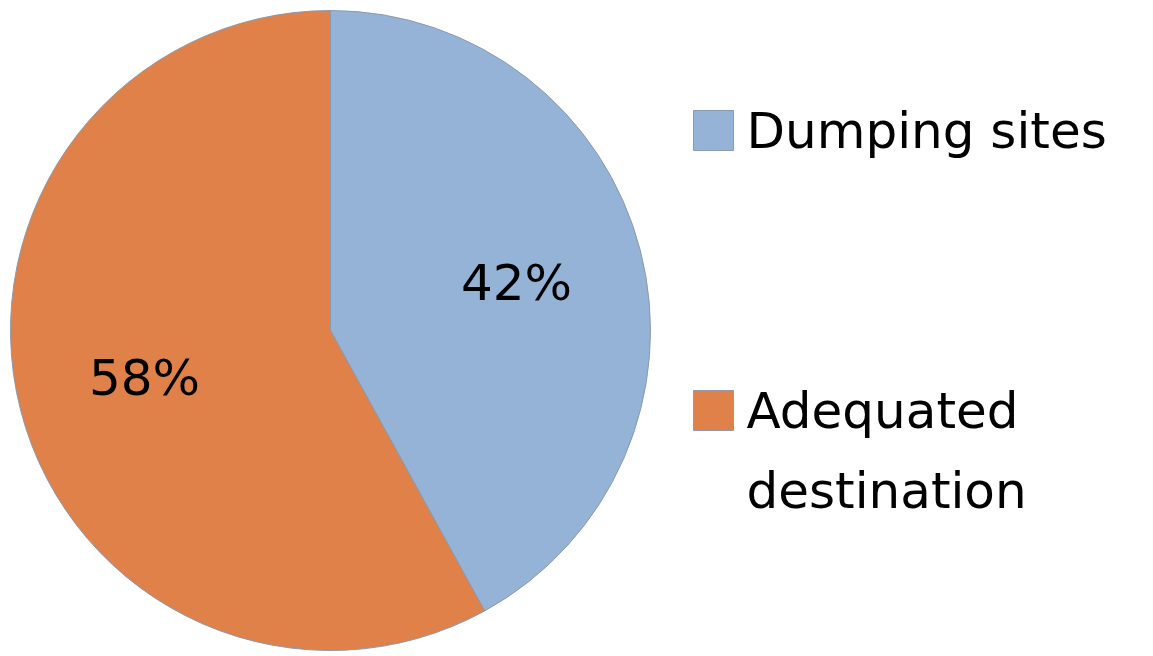  What do you see at coordinates (886, 450) in the screenshot?
I see `legend-label: Adequated destination` at bounding box center [886, 450].